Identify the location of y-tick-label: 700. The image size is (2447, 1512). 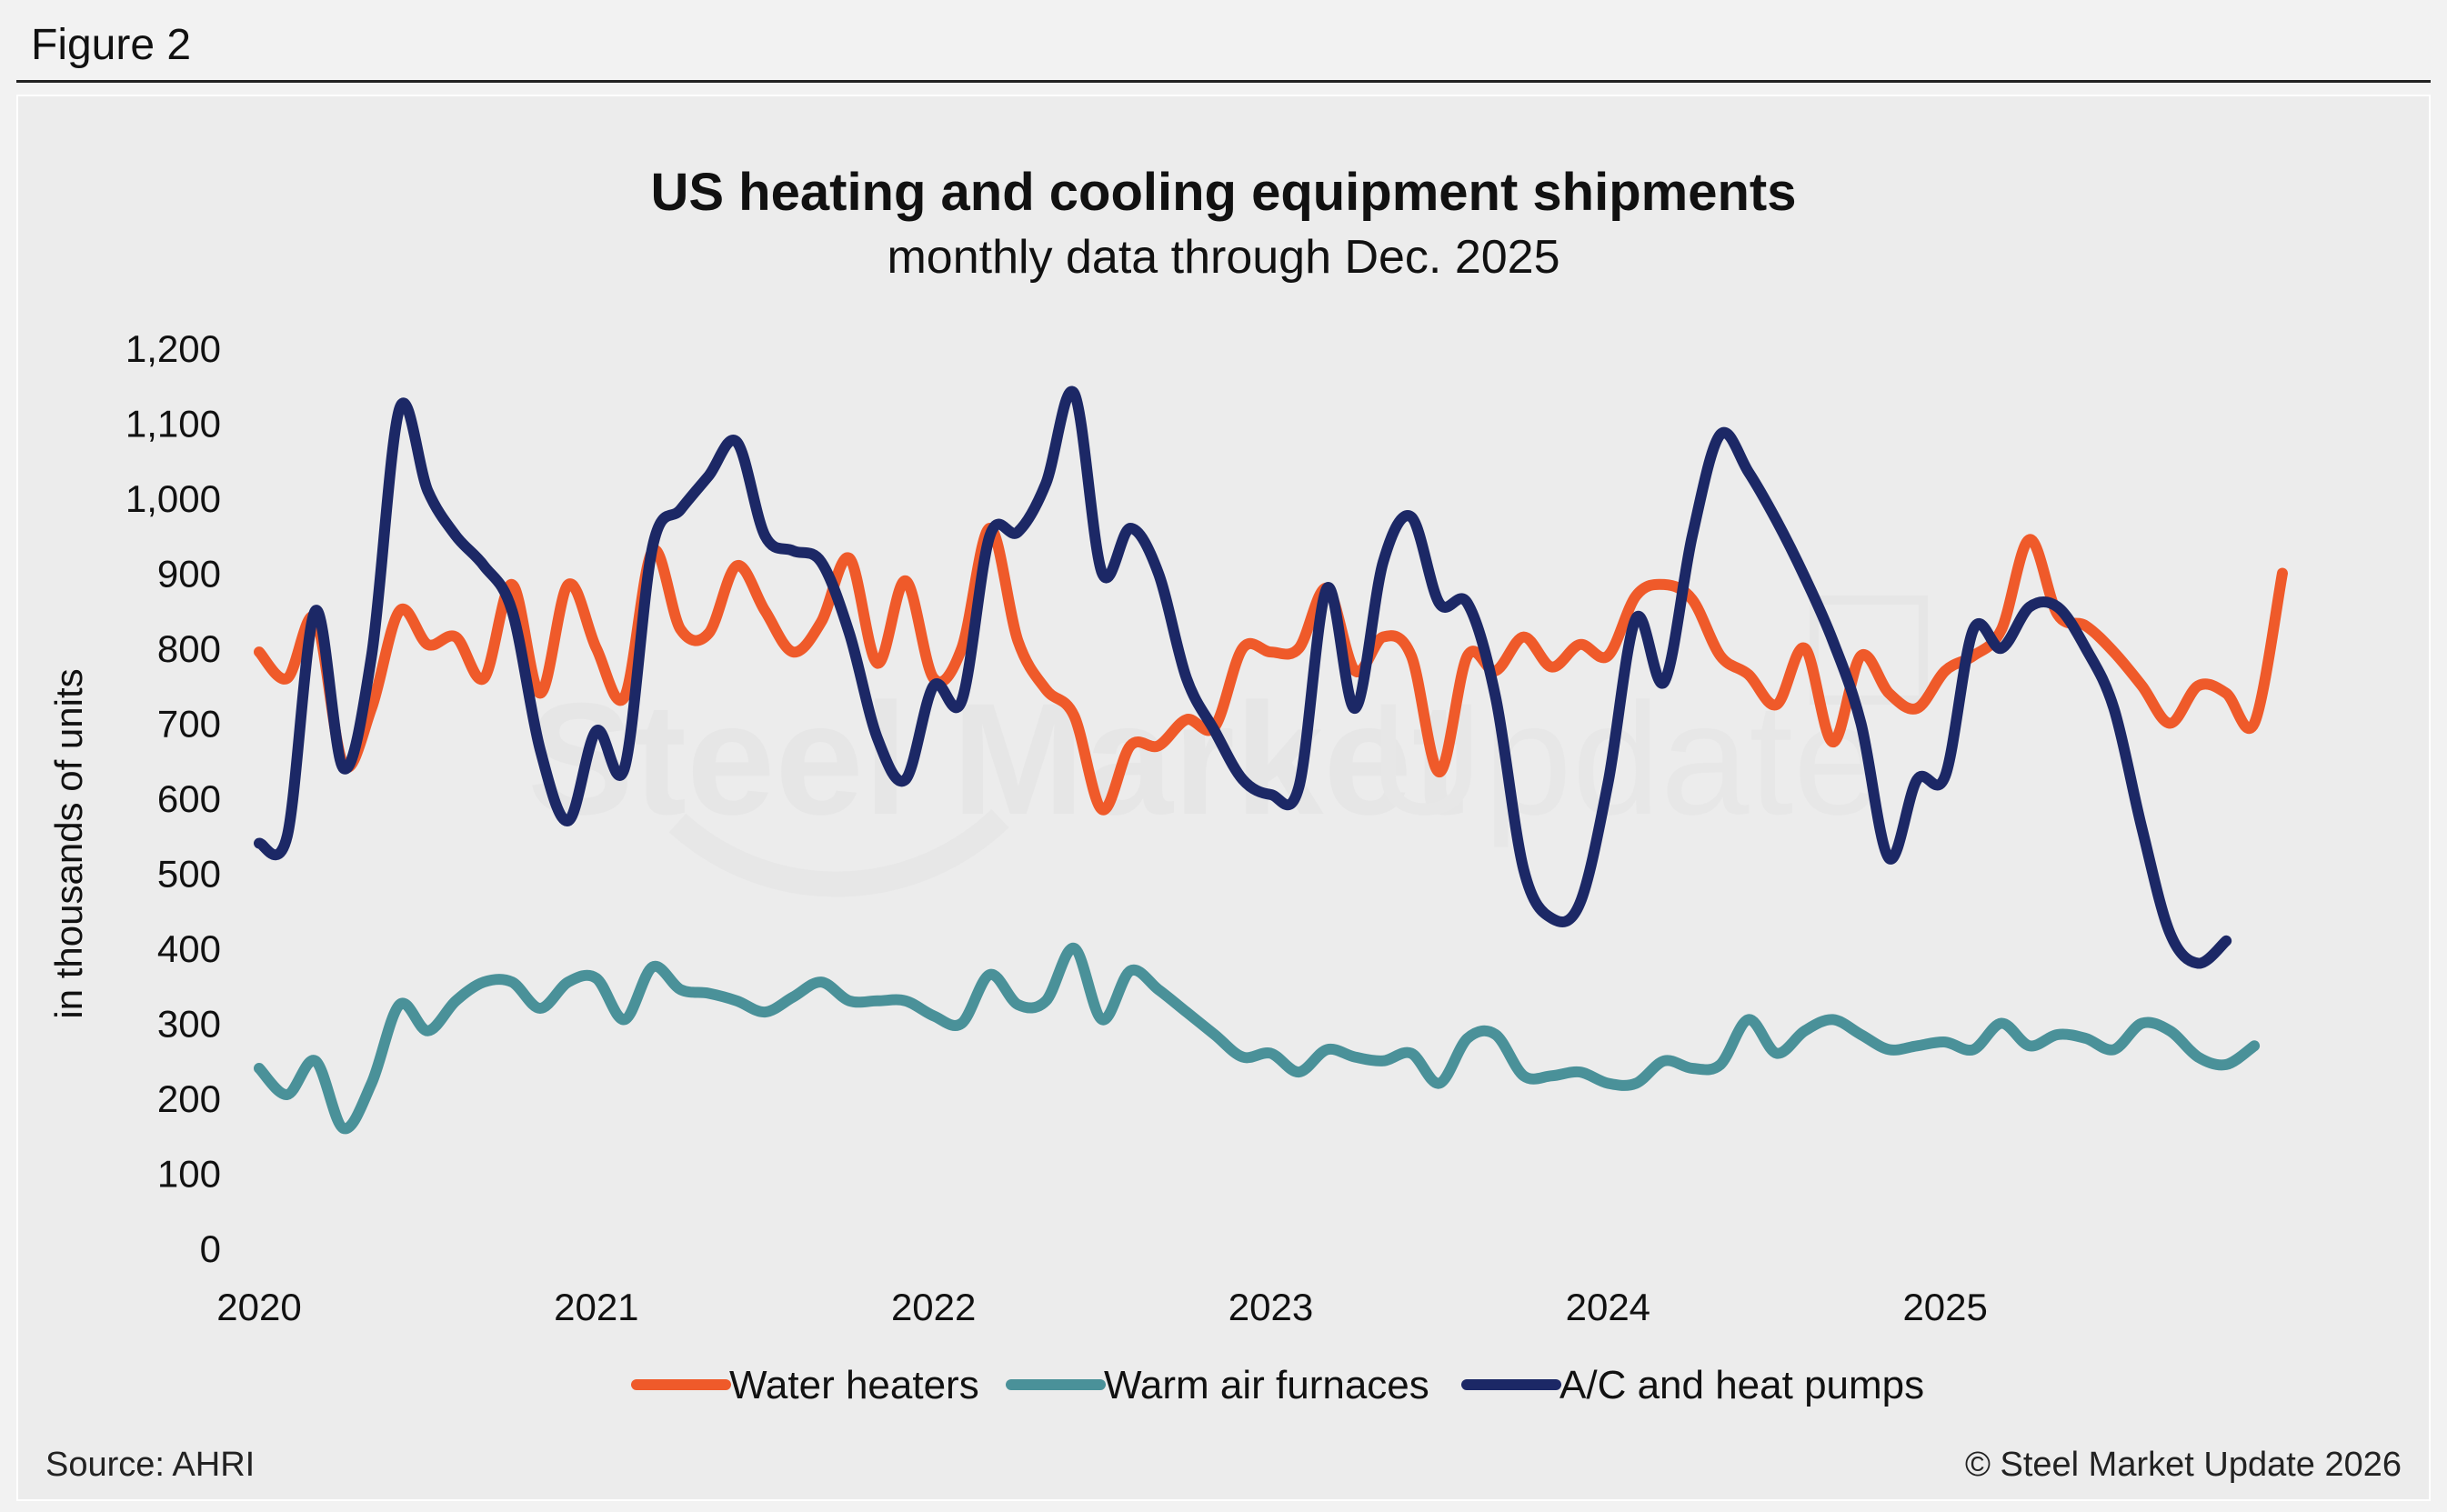
(189, 724).